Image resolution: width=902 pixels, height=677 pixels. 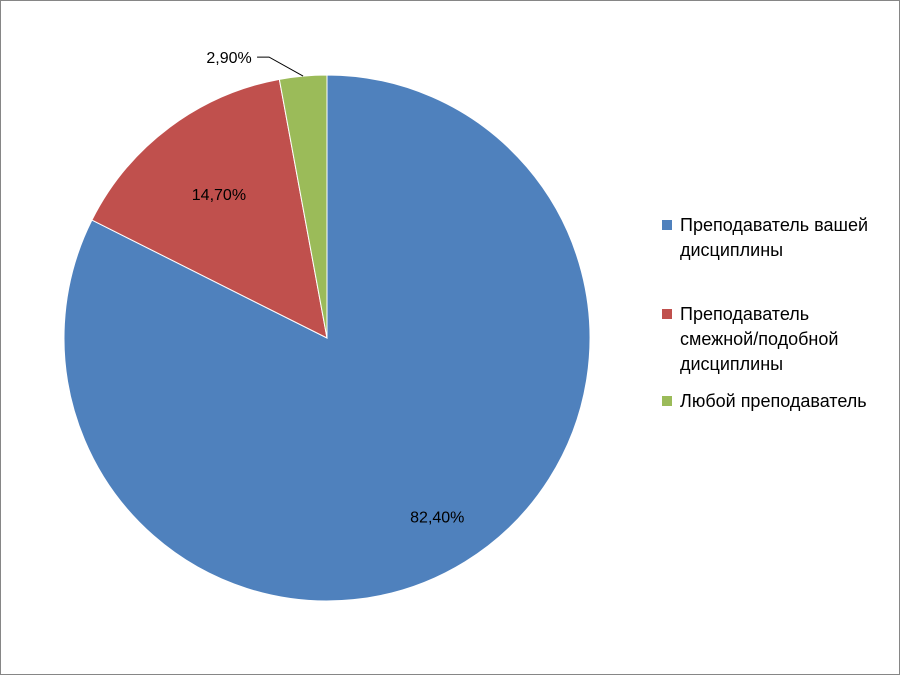 I want to click on data-label-1: 14,70%, so click(x=219, y=195).